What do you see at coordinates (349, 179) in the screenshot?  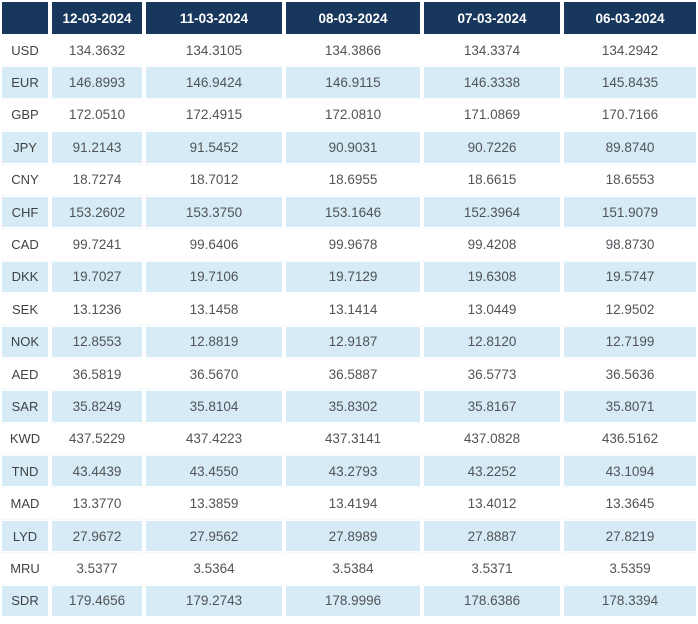 I see `rate-row-cny: CNY 18.7274 18.7012 18.6955 18.6615 18.6553` at bounding box center [349, 179].